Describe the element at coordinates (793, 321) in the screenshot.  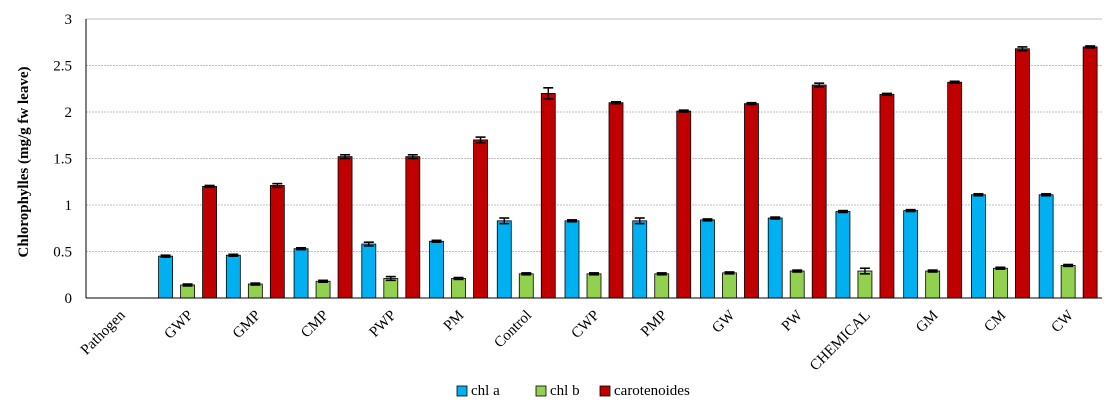
I see `x-tick-label: PW` at that location.